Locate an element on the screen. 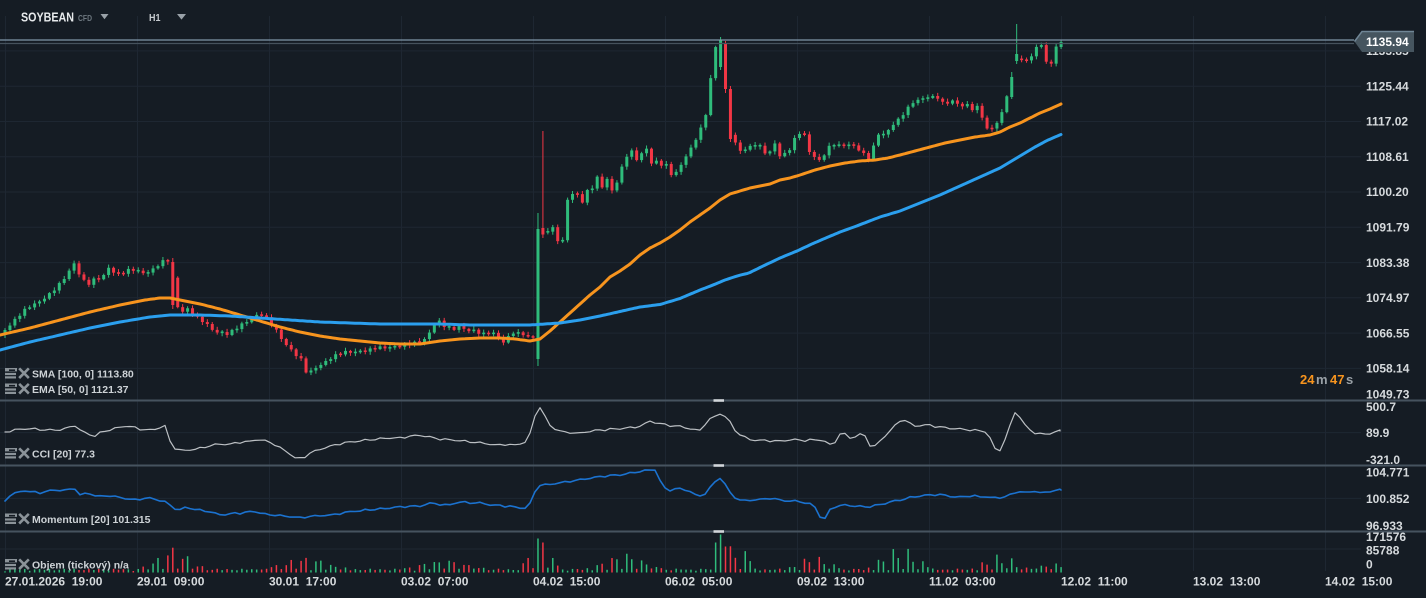  svg-text: 14.02 15:00 is located at coordinates (1359, 582).